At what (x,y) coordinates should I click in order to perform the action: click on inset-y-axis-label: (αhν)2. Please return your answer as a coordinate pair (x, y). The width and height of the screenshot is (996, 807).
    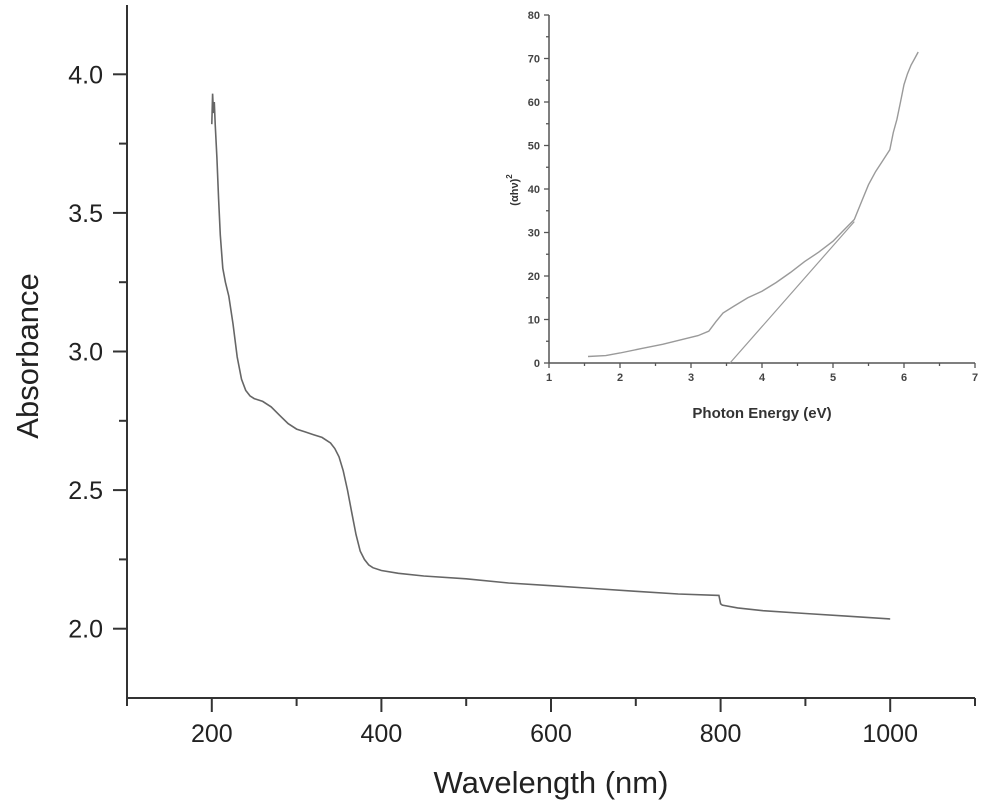
    Looking at the image, I should click on (513, 190).